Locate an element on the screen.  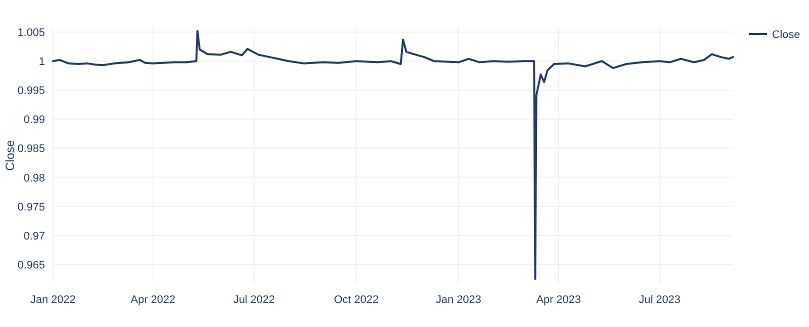
y-tick-label: 0.995 is located at coordinates (31, 91).